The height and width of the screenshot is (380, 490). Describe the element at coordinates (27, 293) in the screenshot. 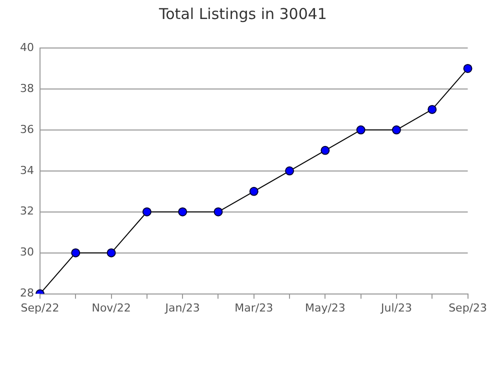

I see `y-tick-label: 28` at that location.